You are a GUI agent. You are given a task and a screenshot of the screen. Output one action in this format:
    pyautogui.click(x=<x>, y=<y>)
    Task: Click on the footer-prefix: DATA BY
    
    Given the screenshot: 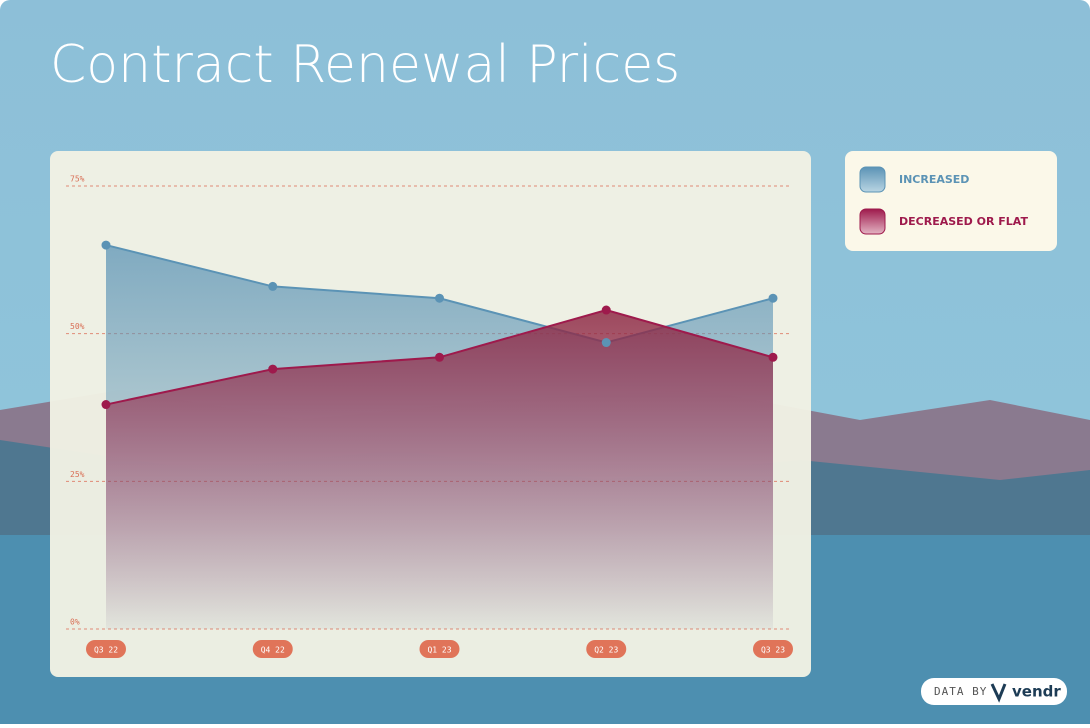 What is the action you would take?
    pyautogui.click(x=960, y=691)
    